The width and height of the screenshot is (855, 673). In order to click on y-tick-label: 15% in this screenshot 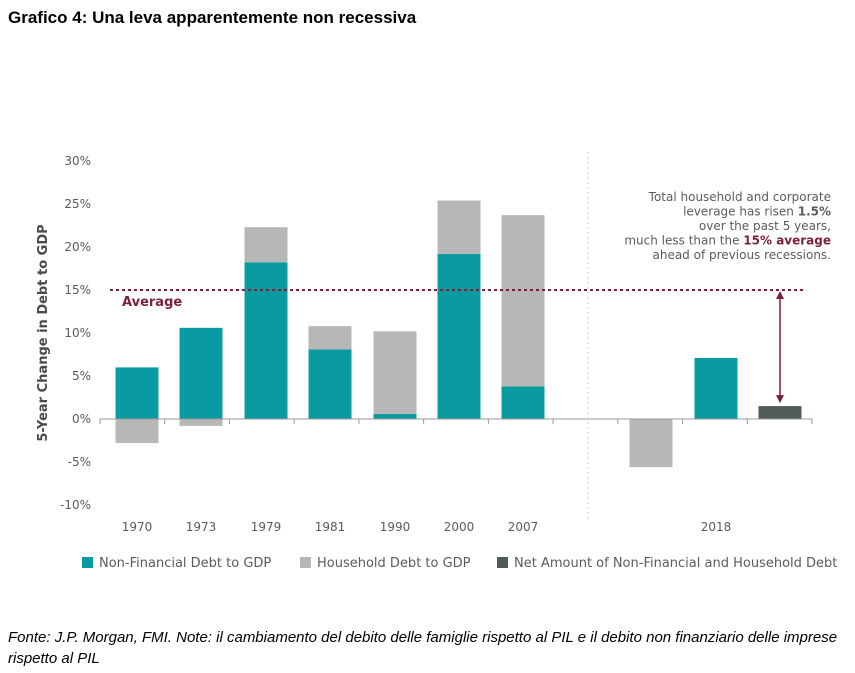, I will do `click(77, 290)`.